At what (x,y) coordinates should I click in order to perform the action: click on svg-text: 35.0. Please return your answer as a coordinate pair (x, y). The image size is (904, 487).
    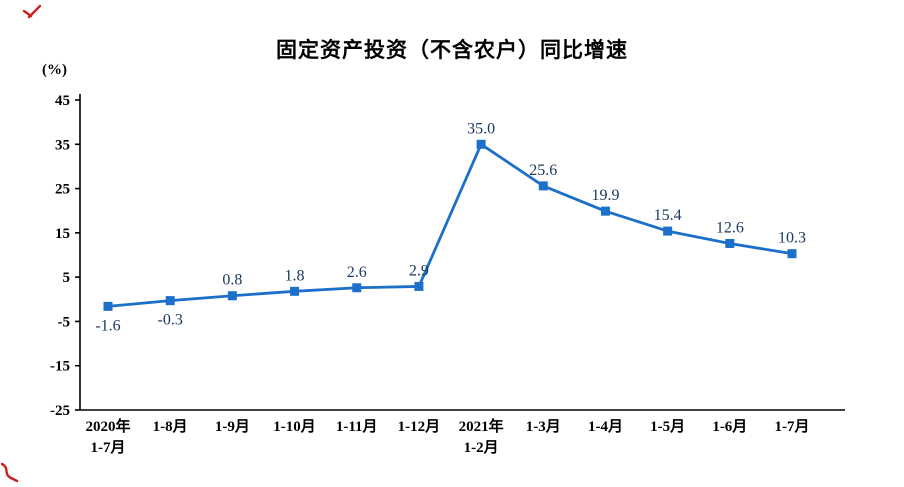
    Looking at the image, I should click on (481, 128).